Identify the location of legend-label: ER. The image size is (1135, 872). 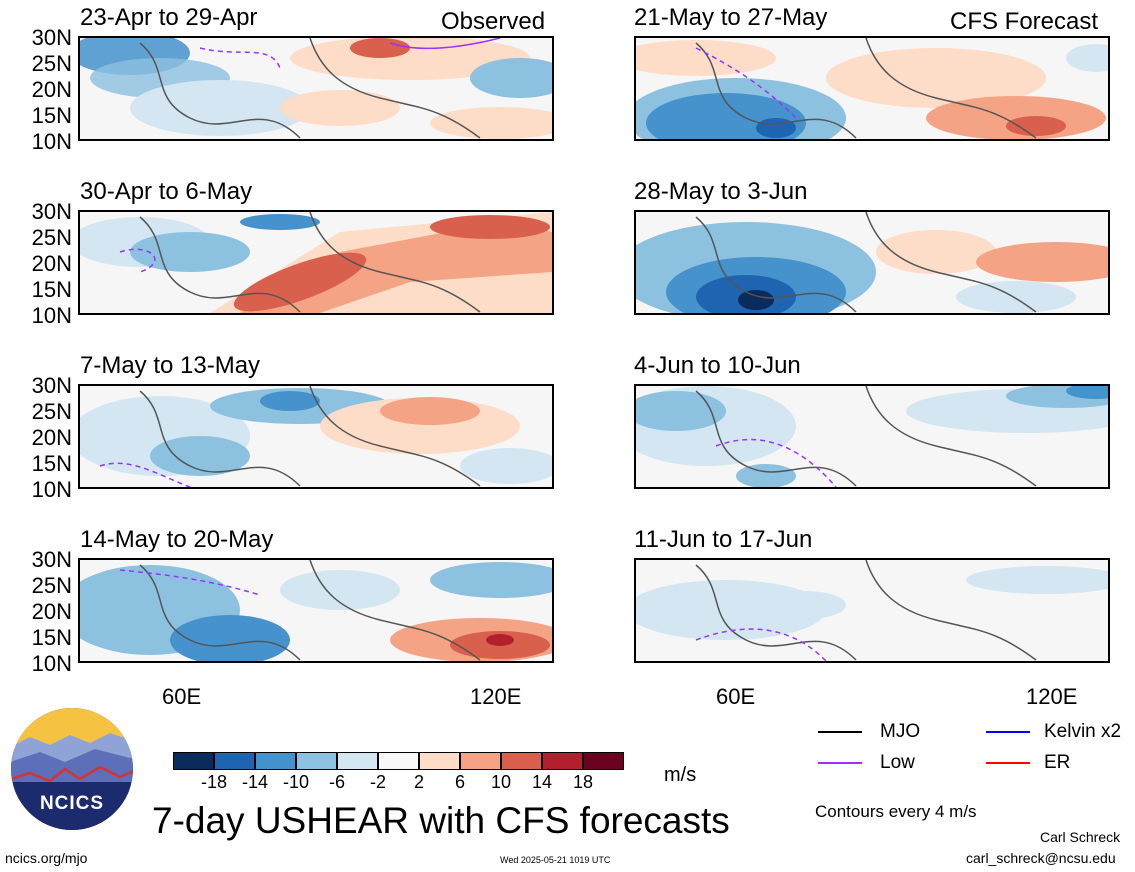
(1057, 762).